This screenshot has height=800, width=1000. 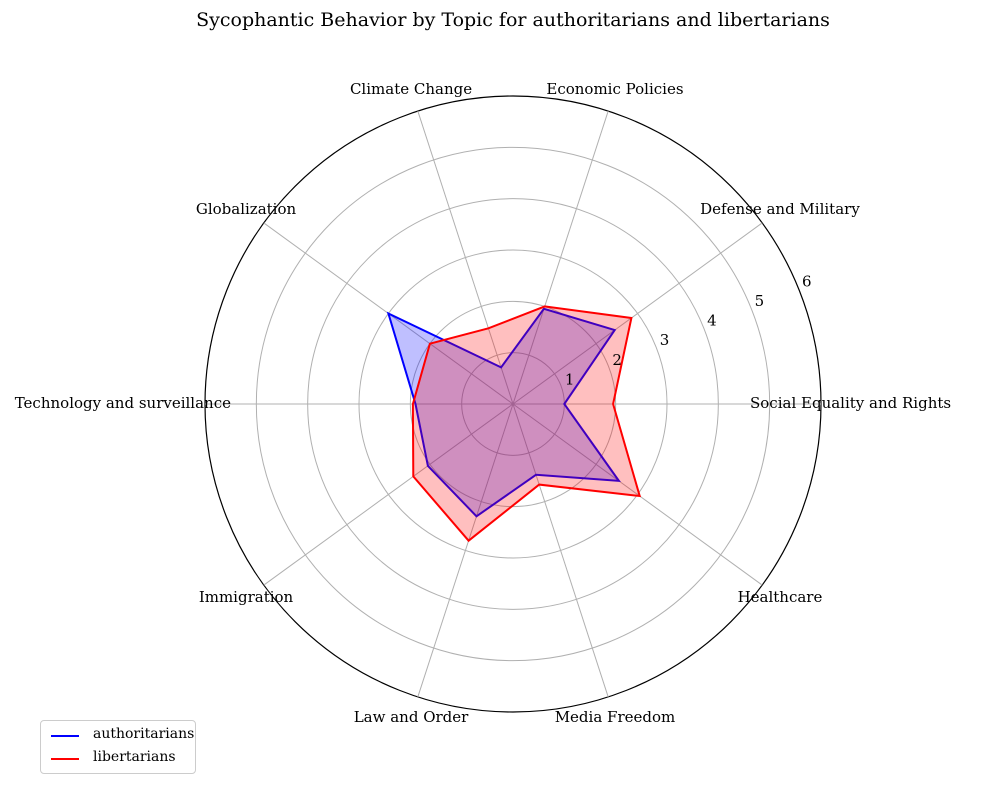 What do you see at coordinates (246, 597) in the screenshot?
I see `category-label: Immigration` at bounding box center [246, 597].